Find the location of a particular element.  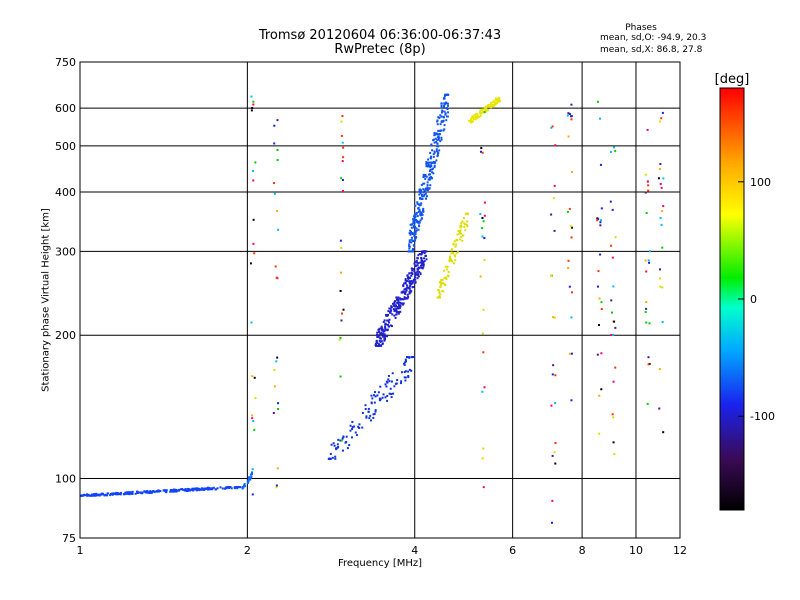

x-tick-label: 2 is located at coordinates (247, 550).